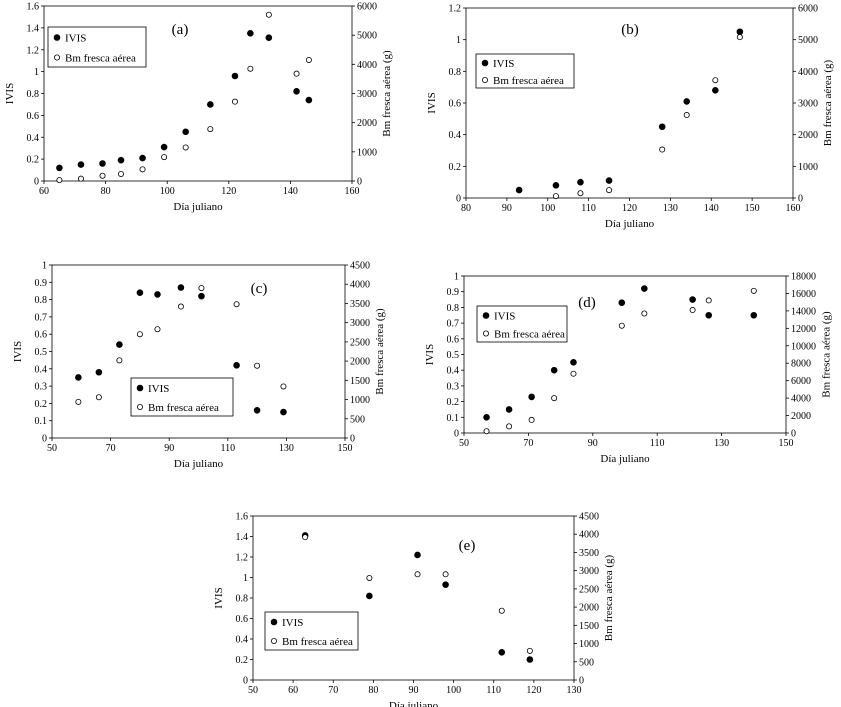 This screenshot has width=841, height=707. What do you see at coordinates (453, 418) in the screenshot?
I see `y-tick-label: 0.1` at bounding box center [453, 418].